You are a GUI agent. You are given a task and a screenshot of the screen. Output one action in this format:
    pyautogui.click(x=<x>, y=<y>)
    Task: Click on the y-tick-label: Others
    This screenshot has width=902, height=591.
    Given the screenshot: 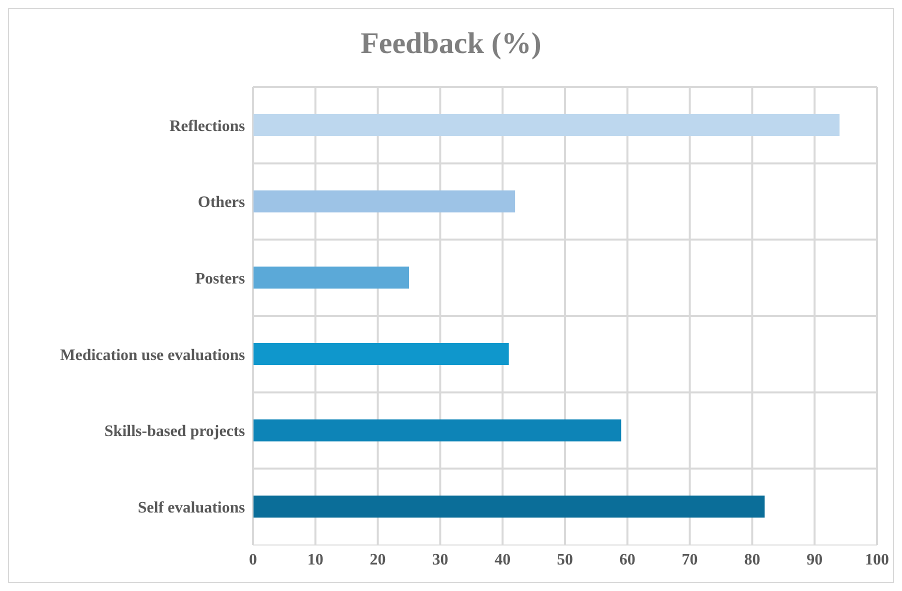 What is the action you would take?
    pyautogui.click(x=221, y=203)
    